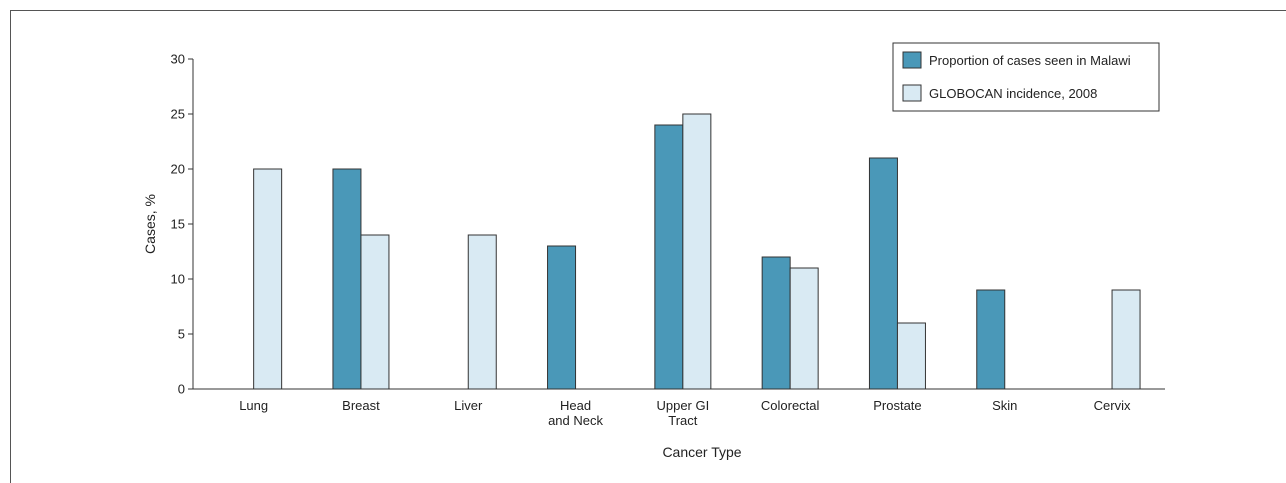  I want to click on y-axis-label: Cases, %, so click(150, 224).